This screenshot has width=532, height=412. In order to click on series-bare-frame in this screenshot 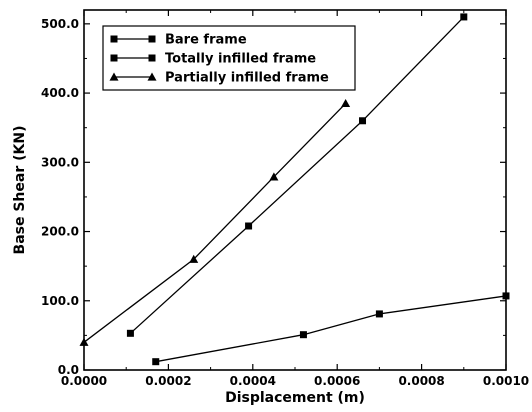, I will do `click(331, 329)`.